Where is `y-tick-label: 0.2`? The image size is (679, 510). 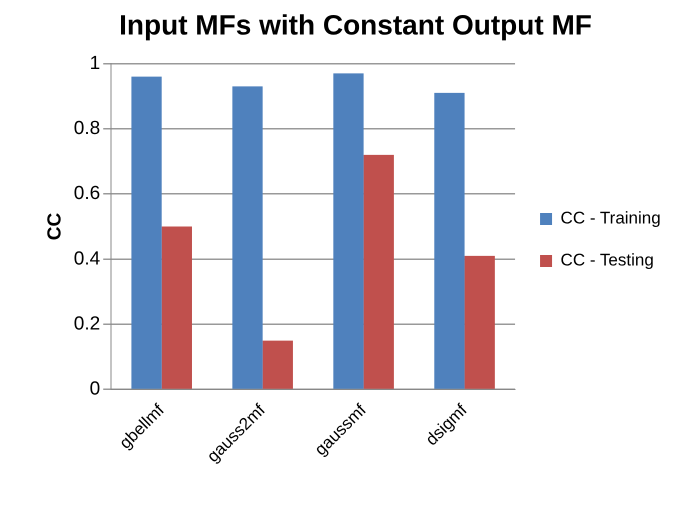 y-tick-label: 0.2 is located at coordinates (87, 324).